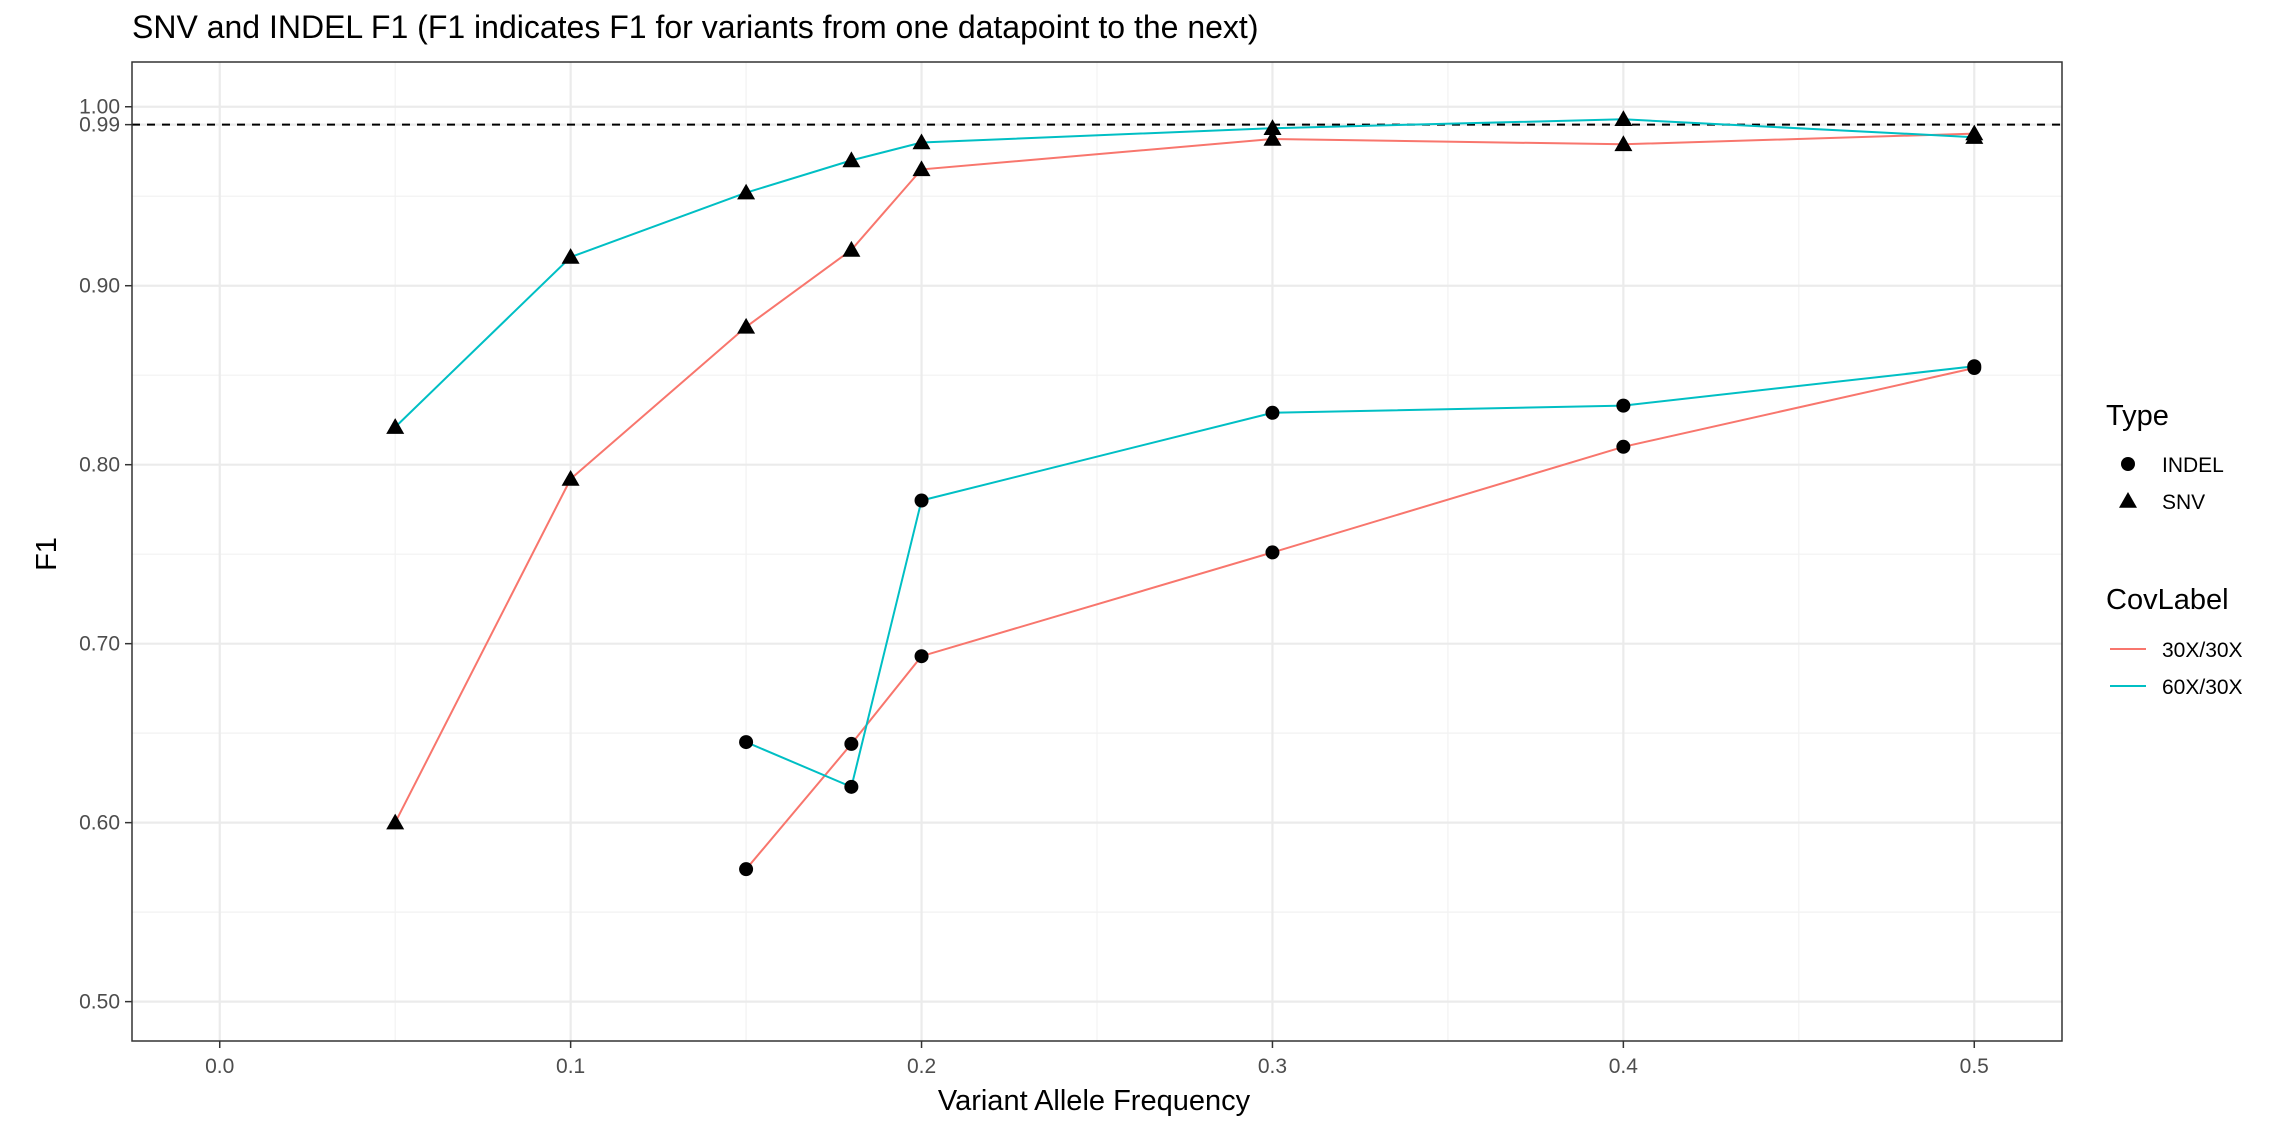 This screenshot has height=1140, width=2278. I want to click on x-tick-label: 0.1, so click(570, 1066).